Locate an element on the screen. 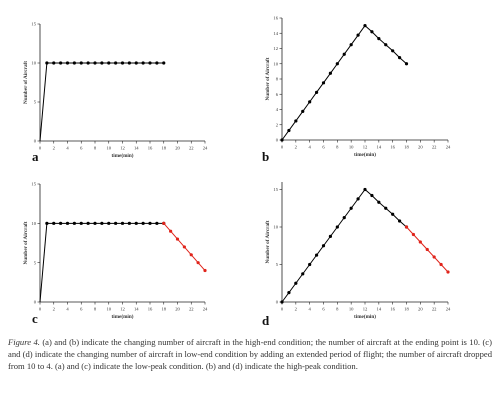 This screenshot has width=500, height=401. x-tick-label: 12 is located at coordinates (365, 147).